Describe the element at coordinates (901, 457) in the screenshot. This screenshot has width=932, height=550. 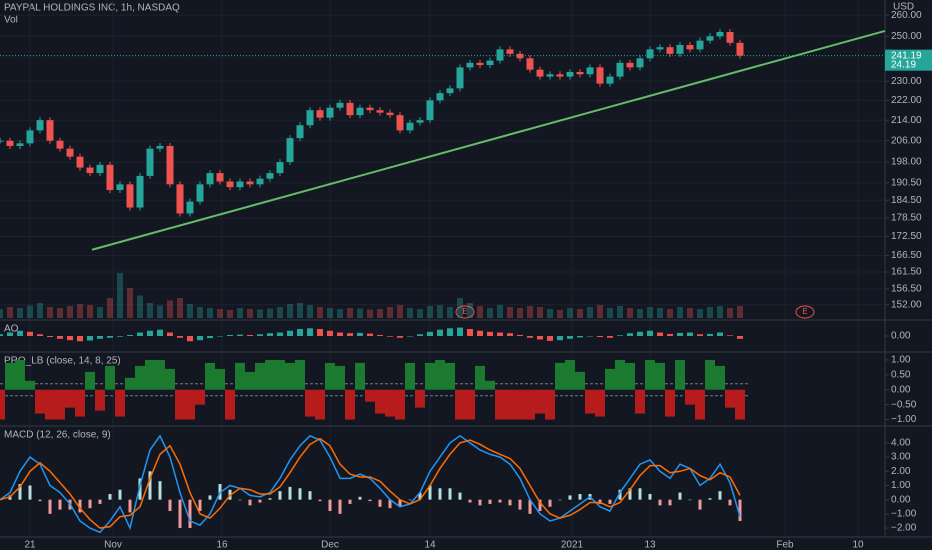
I see `y-tick-label: 3.00` at that location.